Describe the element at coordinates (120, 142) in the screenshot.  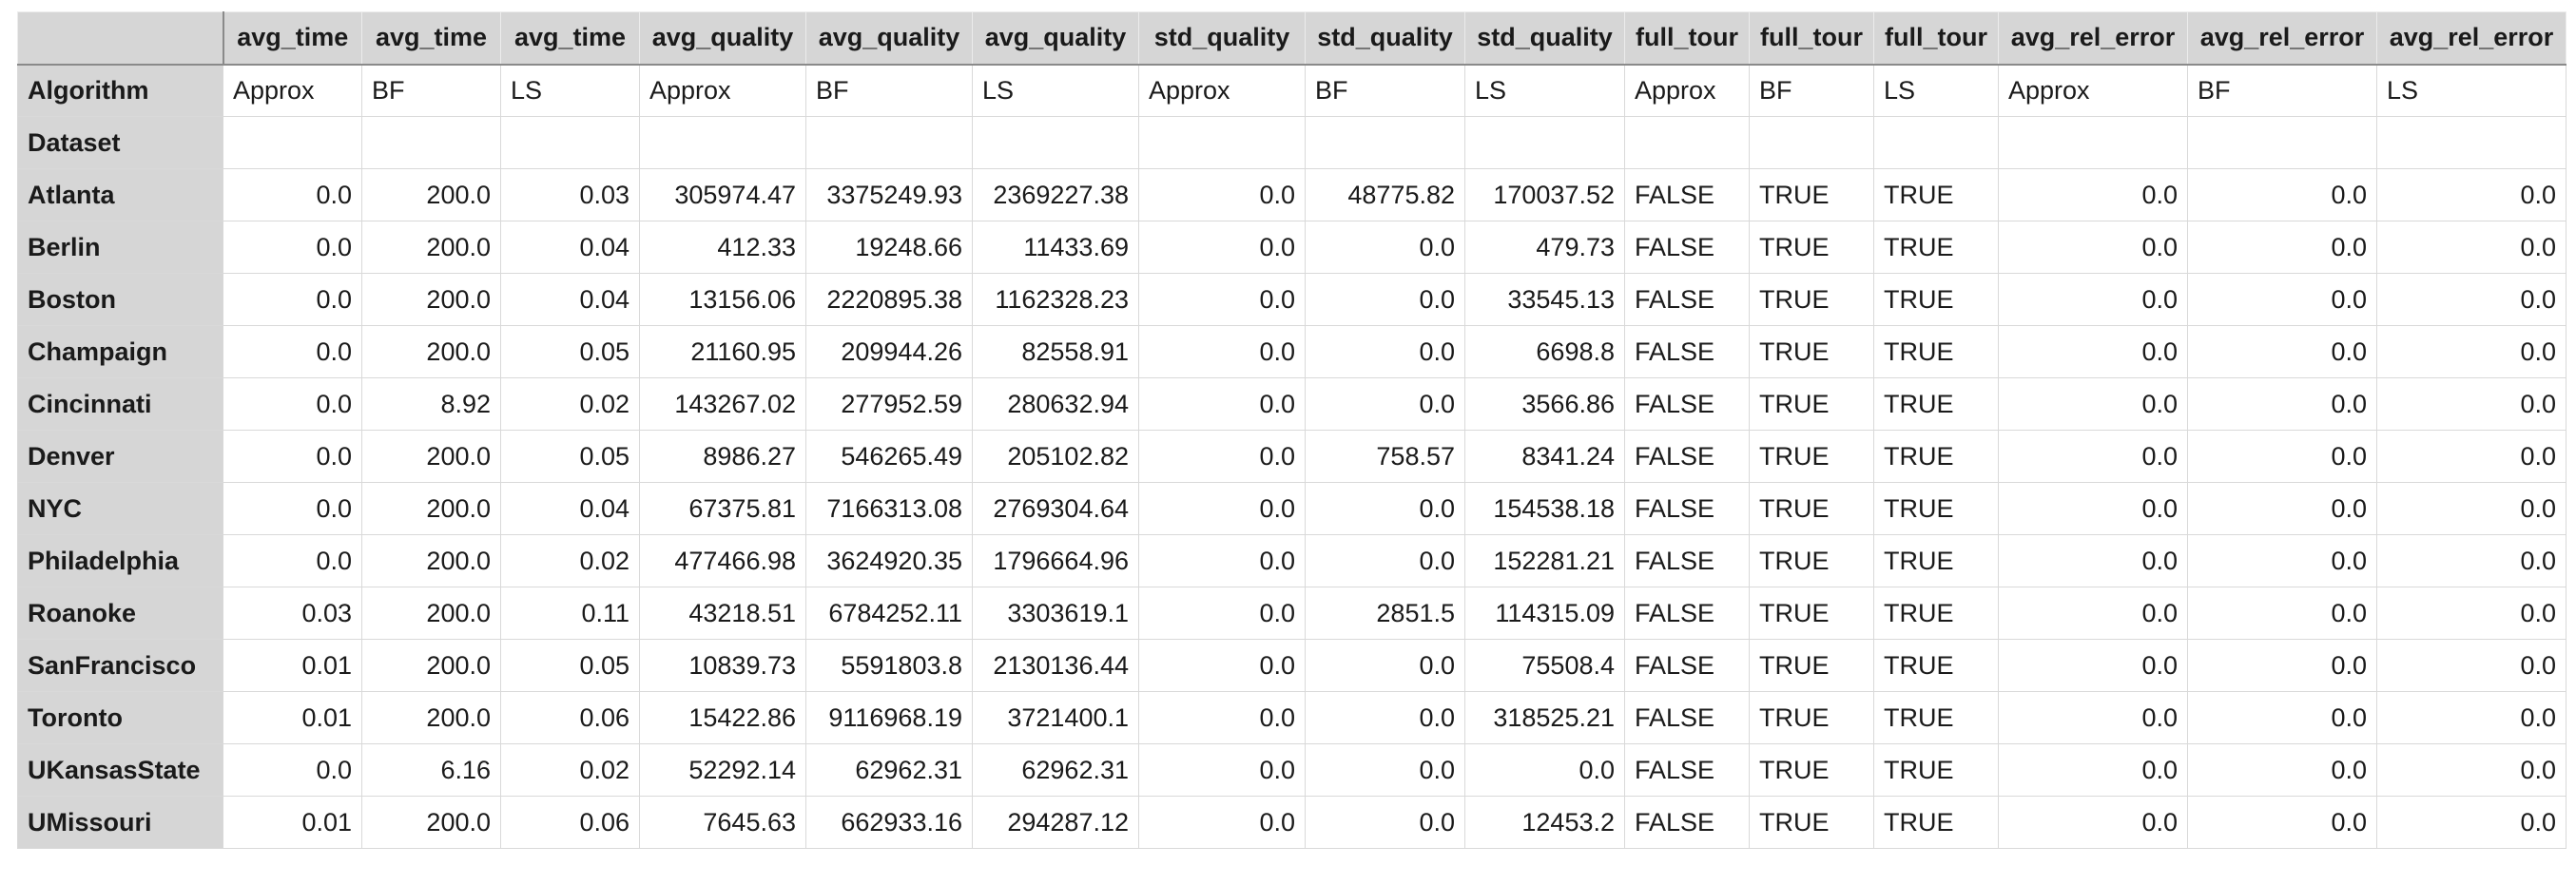
I see `row-header-dataset: Dataset` at that location.